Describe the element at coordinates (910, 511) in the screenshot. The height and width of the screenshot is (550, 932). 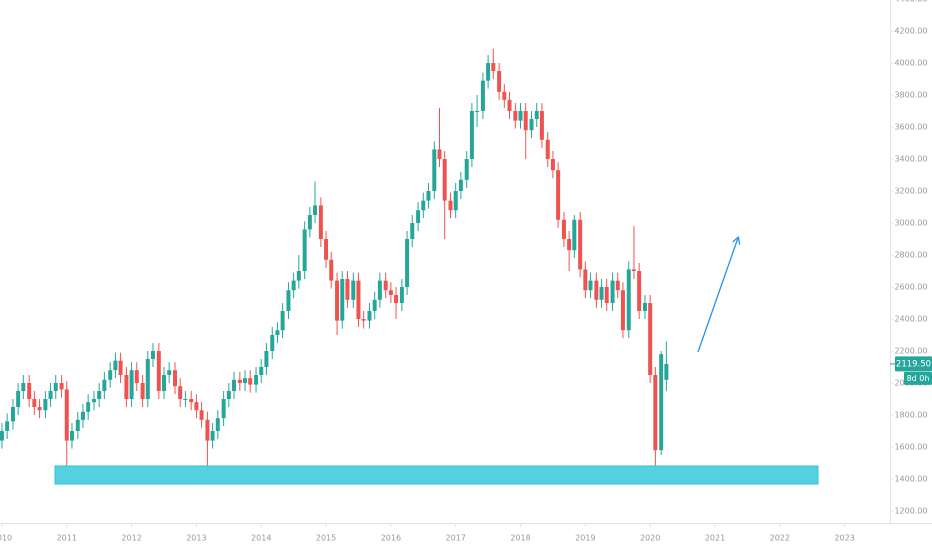
I see `y-tick-label: 1200.00` at that location.